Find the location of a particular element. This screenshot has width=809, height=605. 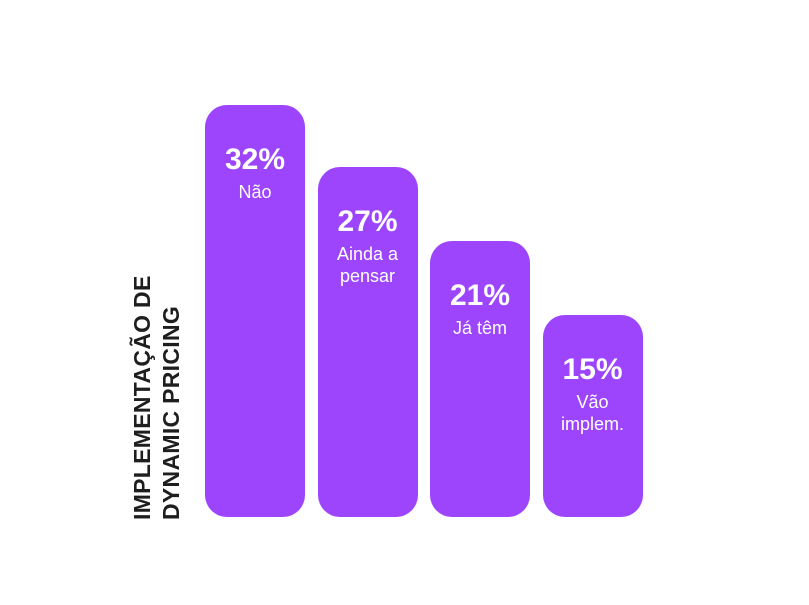

category-label: Já têm is located at coordinates (480, 327).